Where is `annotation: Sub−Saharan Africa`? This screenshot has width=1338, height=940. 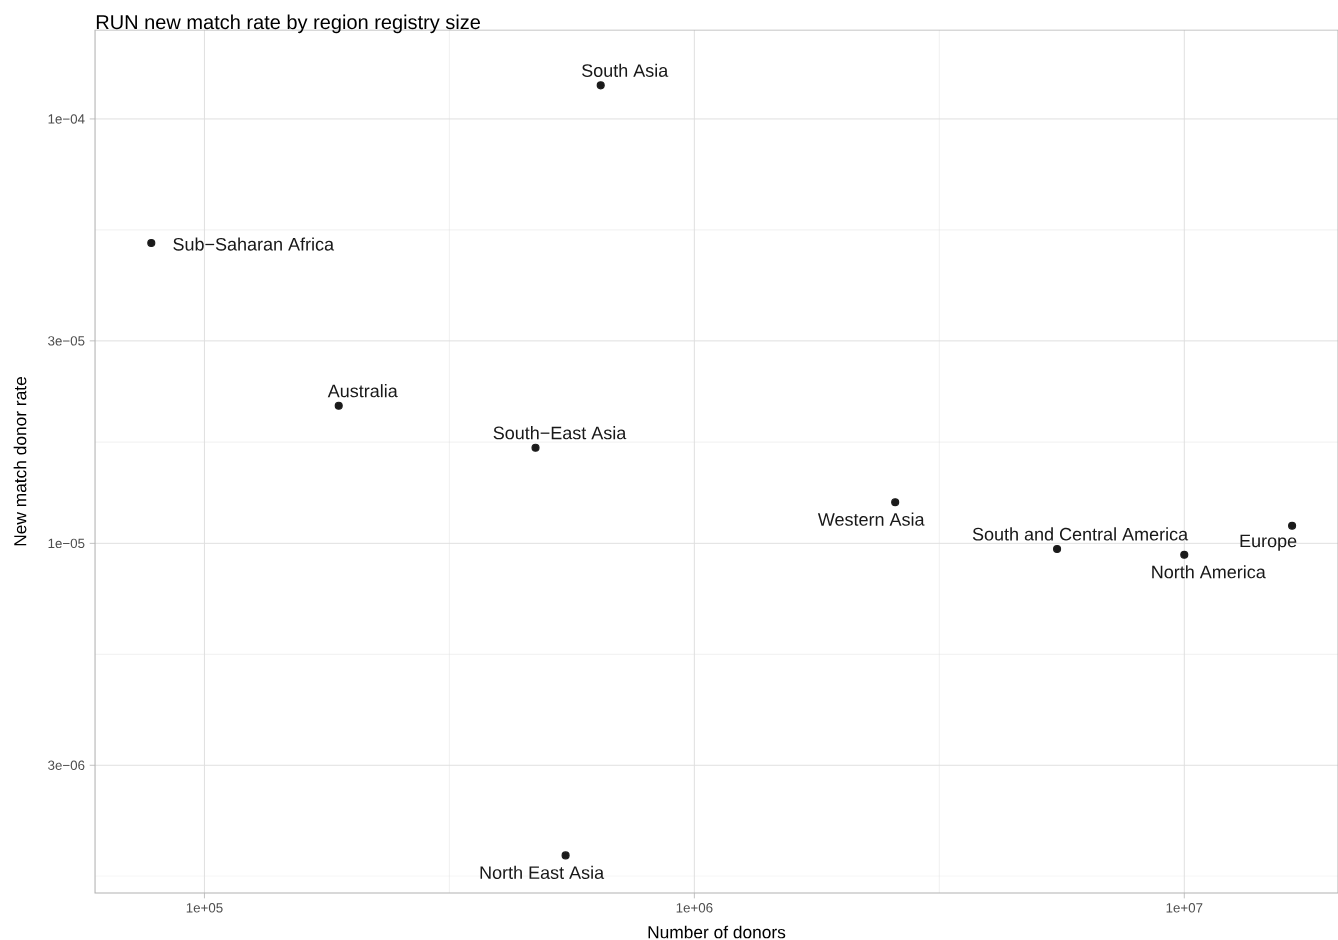
annotation: Sub−Saharan Africa is located at coordinates (254, 244).